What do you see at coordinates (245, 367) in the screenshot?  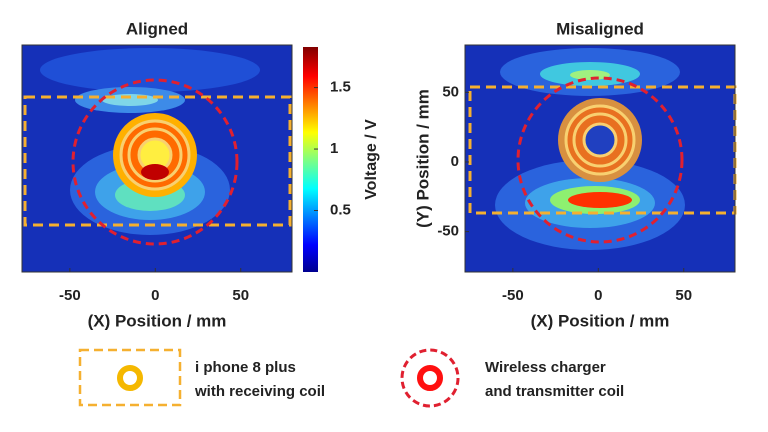 I see `legend-text: i phone 8 plus` at bounding box center [245, 367].